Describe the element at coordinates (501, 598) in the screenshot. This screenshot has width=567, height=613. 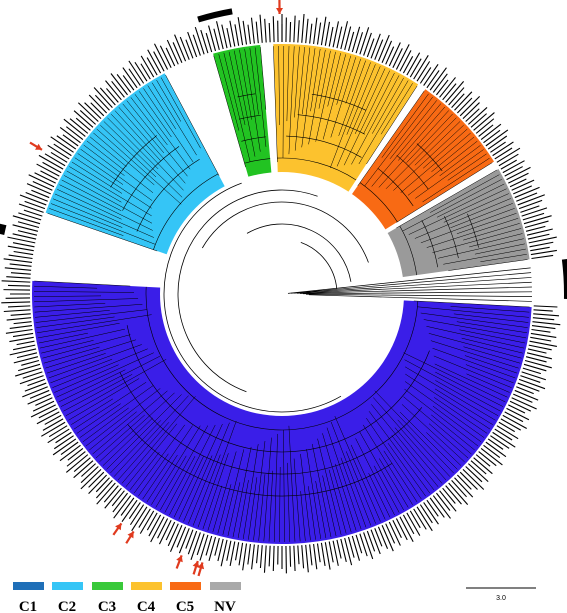
I see `scale-bar-label: 3.0` at that location.